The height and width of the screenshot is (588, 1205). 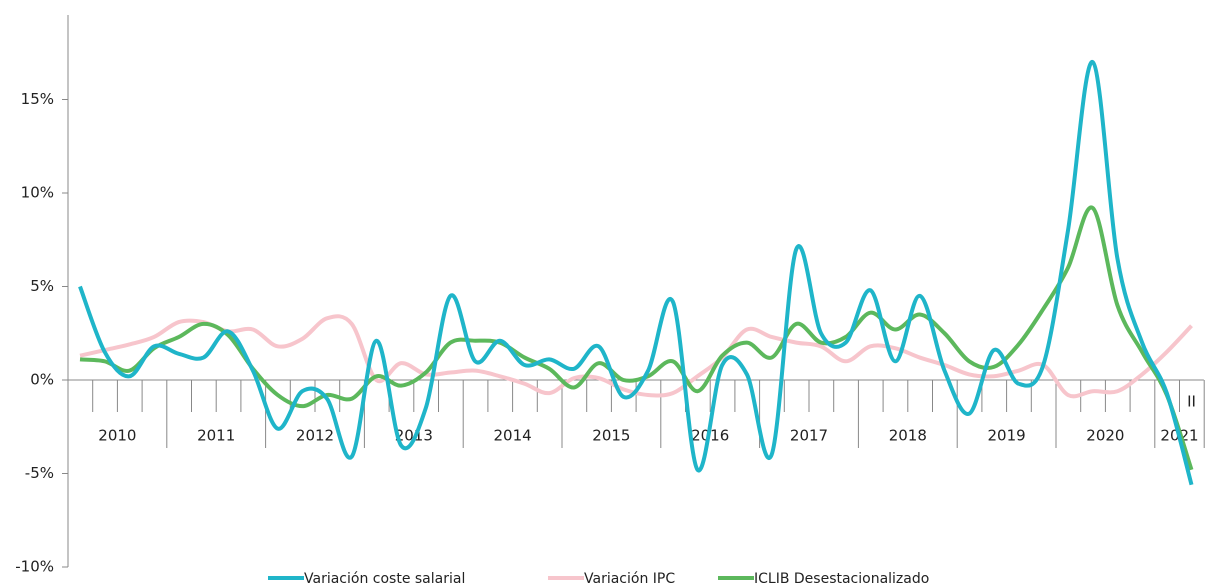 I want to click on year-label: 2017, so click(x=809, y=436).